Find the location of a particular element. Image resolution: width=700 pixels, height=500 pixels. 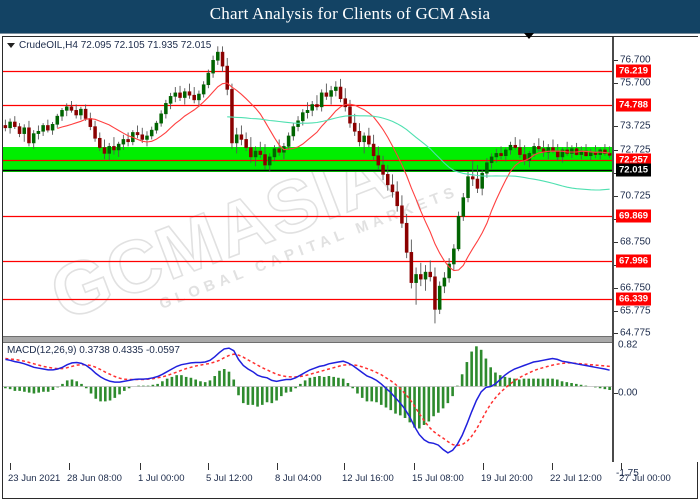

time-axis-label: 19 Jul 20:00 is located at coordinates (507, 478).